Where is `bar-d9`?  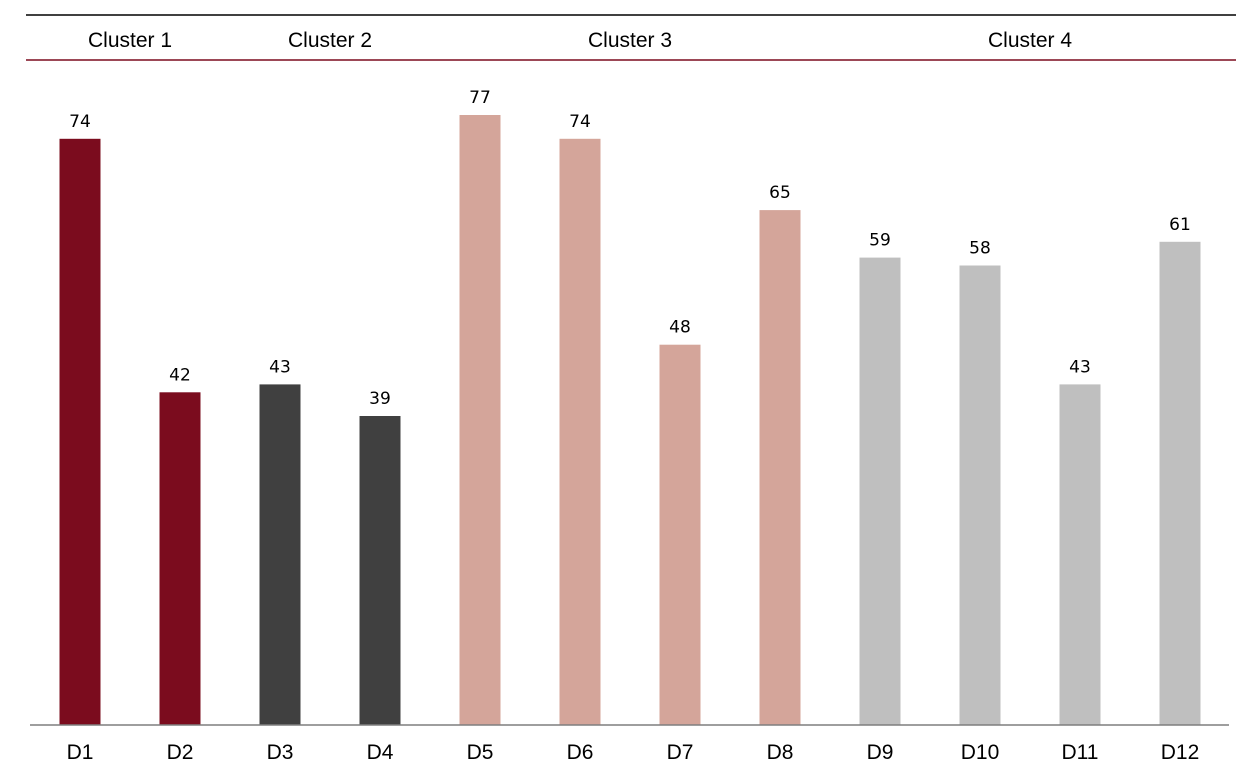
bar-d9 is located at coordinates (880, 491).